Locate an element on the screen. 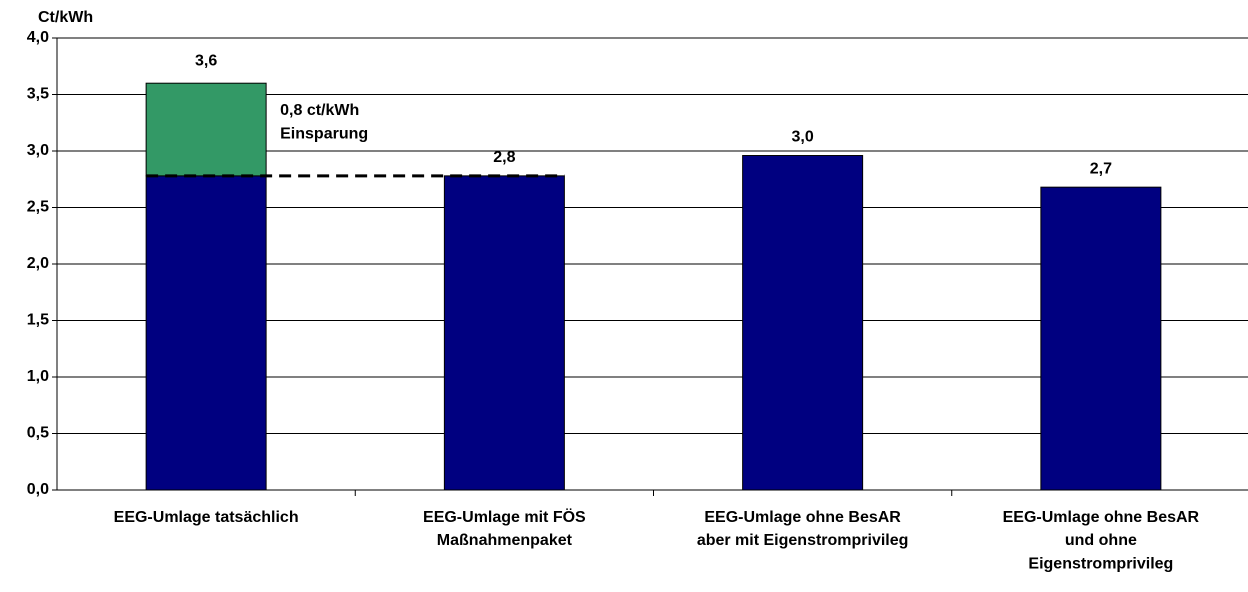 Image resolution: width=1248 pixels, height=592 pixels. y-tick-label: 3,0 is located at coordinates (38, 150).